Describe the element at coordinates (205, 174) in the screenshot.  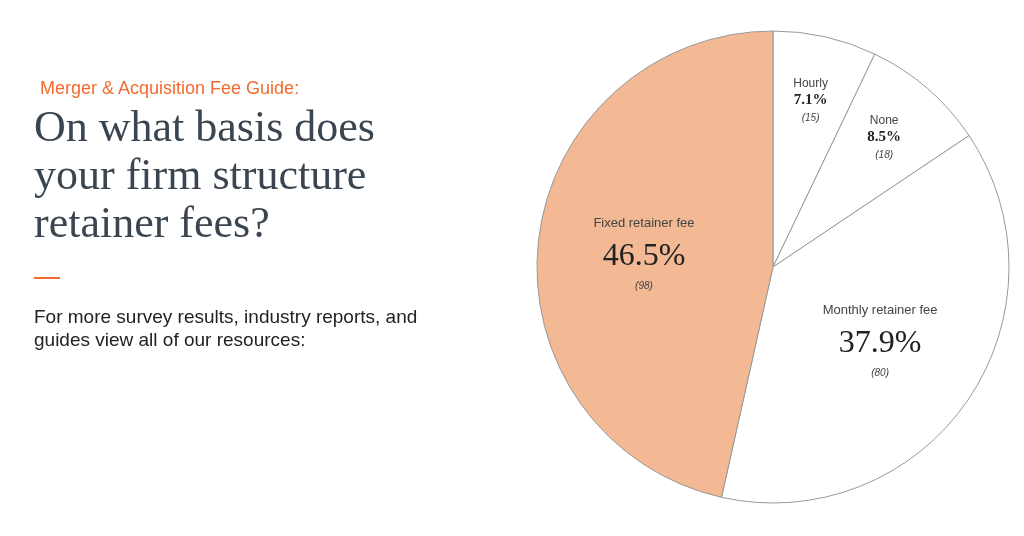
I see `text: On what basis does your firm structure retainer fees?` at that location.